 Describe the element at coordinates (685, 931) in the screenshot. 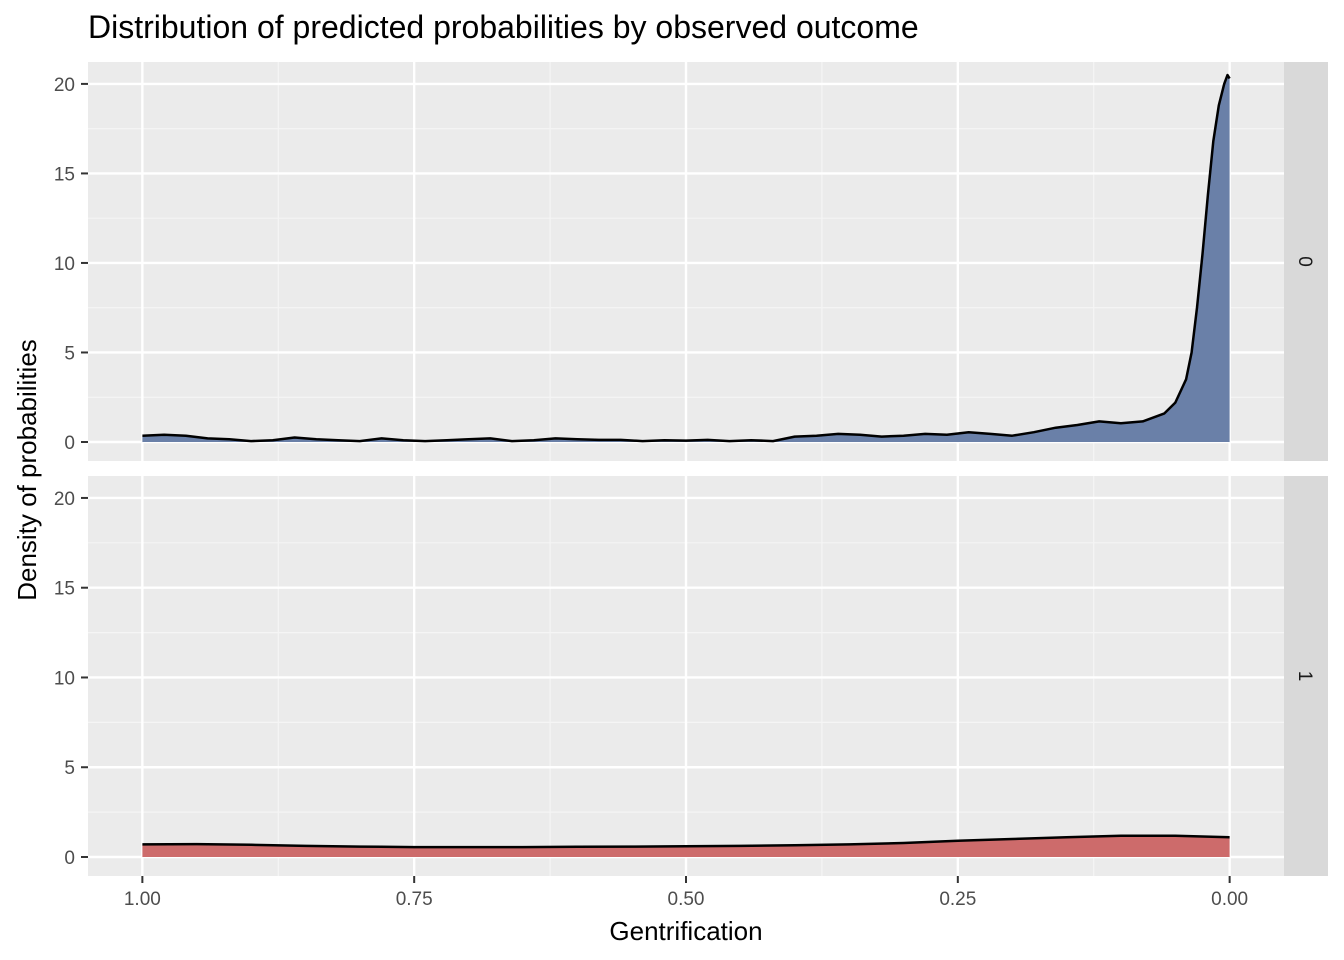

I see `x-axis-title: Gentrification` at that location.